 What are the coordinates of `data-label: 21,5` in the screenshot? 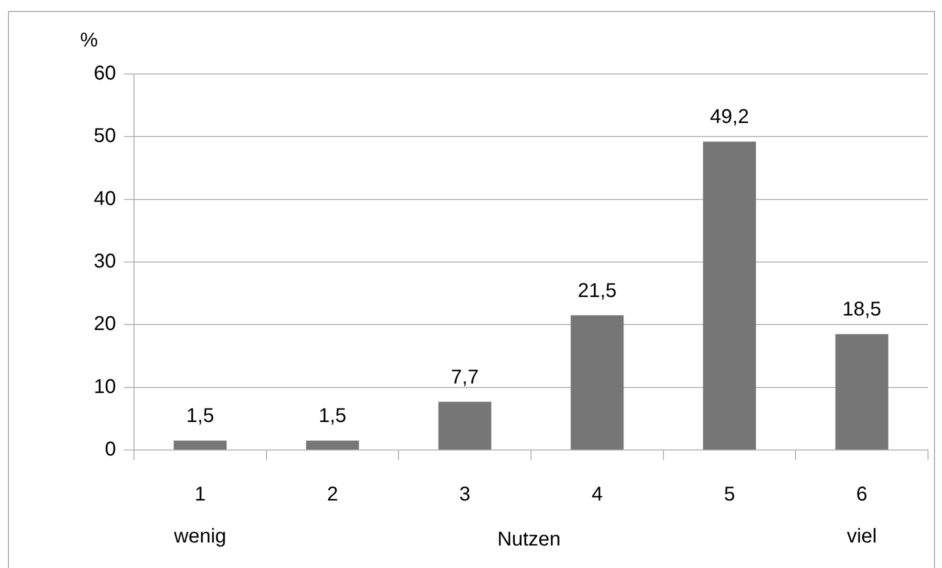 It's located at (597, 291).